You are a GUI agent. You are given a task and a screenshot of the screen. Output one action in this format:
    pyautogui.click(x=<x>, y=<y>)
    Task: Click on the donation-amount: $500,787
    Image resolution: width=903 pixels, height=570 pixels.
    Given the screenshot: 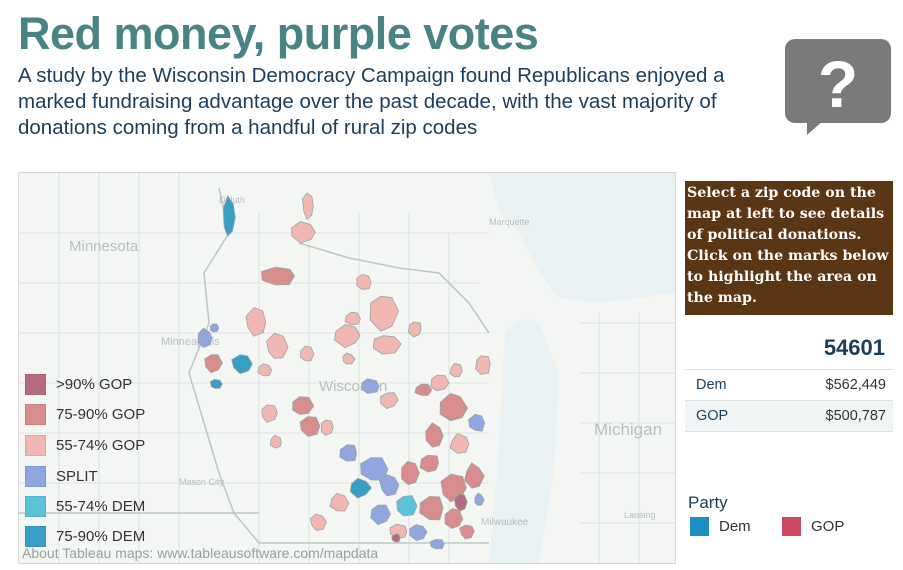 What is the action you would take?
    pyautogui.click(x=855, y=416)
    